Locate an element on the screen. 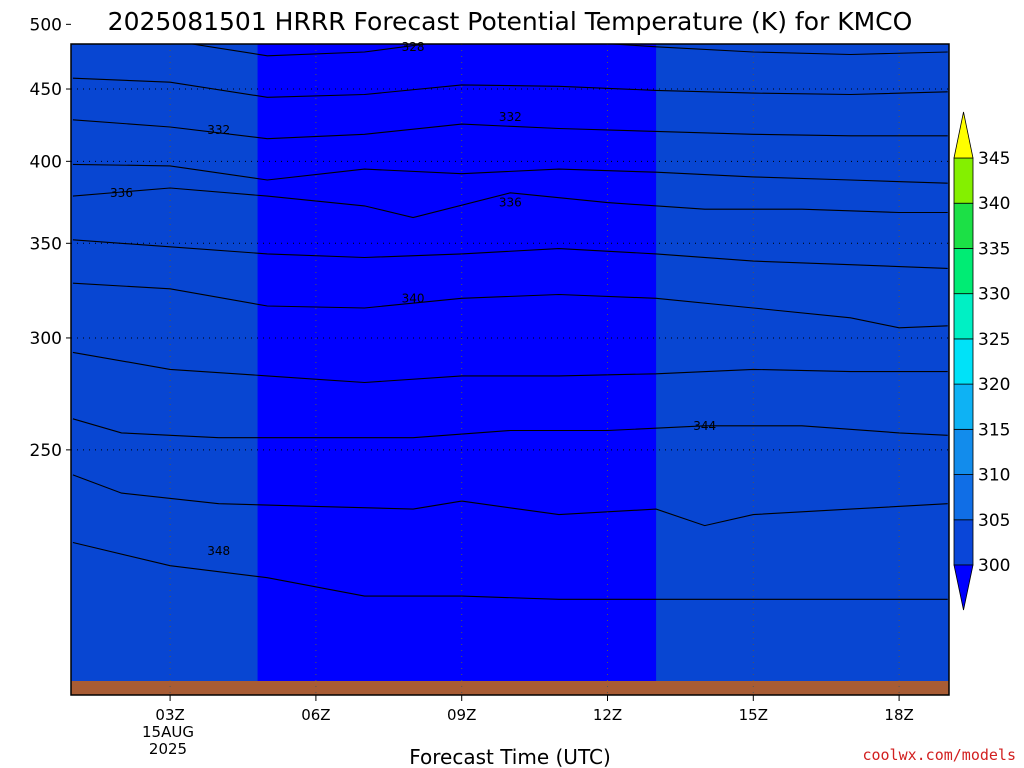  colorbar-over-triangle is located at coordinates (963, 135).